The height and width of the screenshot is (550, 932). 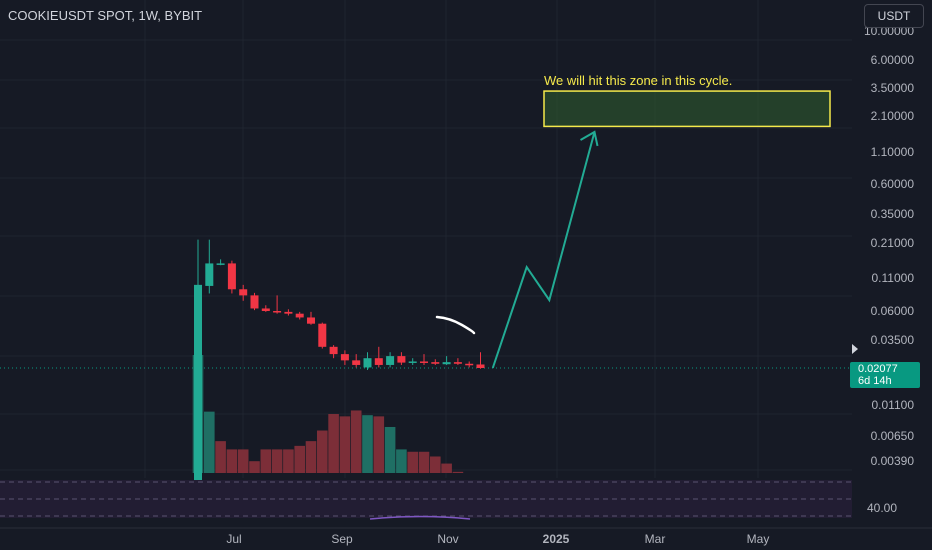 I want to click on freehand-stroke, so click(x=455, y=325).